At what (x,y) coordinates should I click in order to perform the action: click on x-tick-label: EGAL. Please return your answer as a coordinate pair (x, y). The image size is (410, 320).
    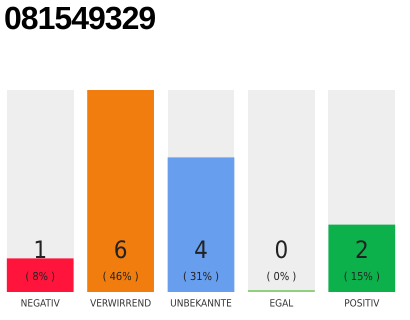
    Looking at the image, I should click on (281, 304).